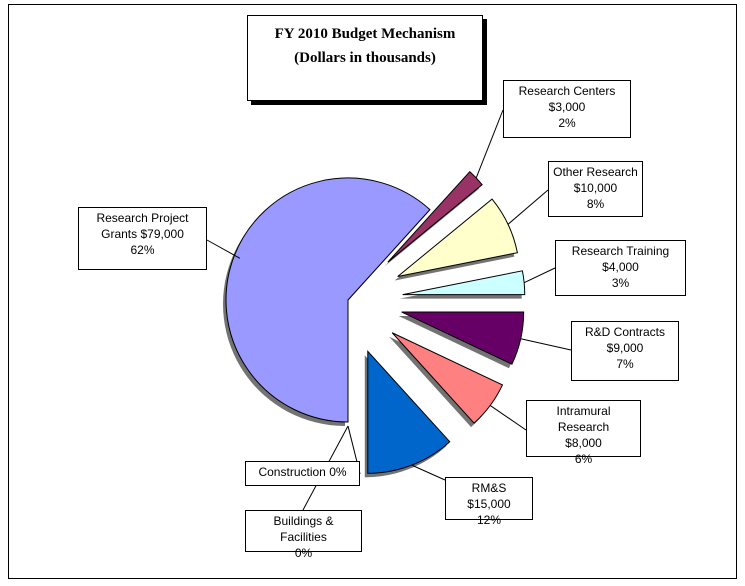 The height and width of the screenshot is (586, 745). Describe the element at coordinates (303, 529) in the screenshot. I see `label-name: Buildings & Facilities` at that location.